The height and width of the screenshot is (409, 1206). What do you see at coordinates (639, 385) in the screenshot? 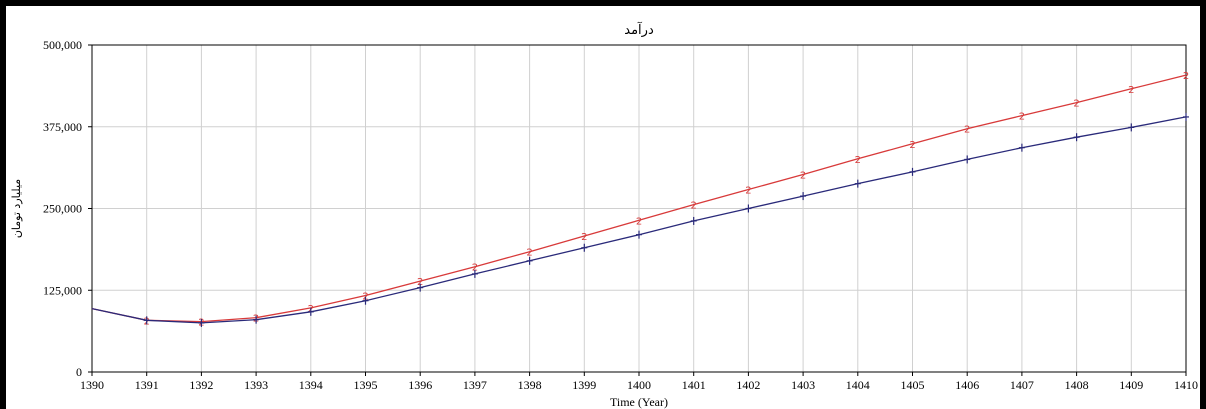
I see `x-tick-label: 1400` at bounding box center [639, 385].